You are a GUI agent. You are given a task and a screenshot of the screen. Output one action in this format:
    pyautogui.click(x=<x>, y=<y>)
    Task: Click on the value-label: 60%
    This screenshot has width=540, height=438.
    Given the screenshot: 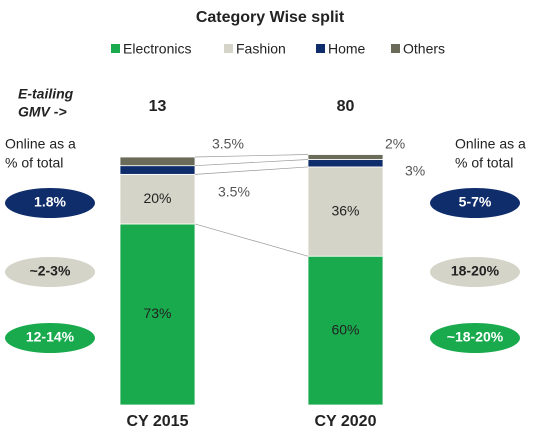 What is the action you would take?
    pyautogui.click(x=345, y=329)
    